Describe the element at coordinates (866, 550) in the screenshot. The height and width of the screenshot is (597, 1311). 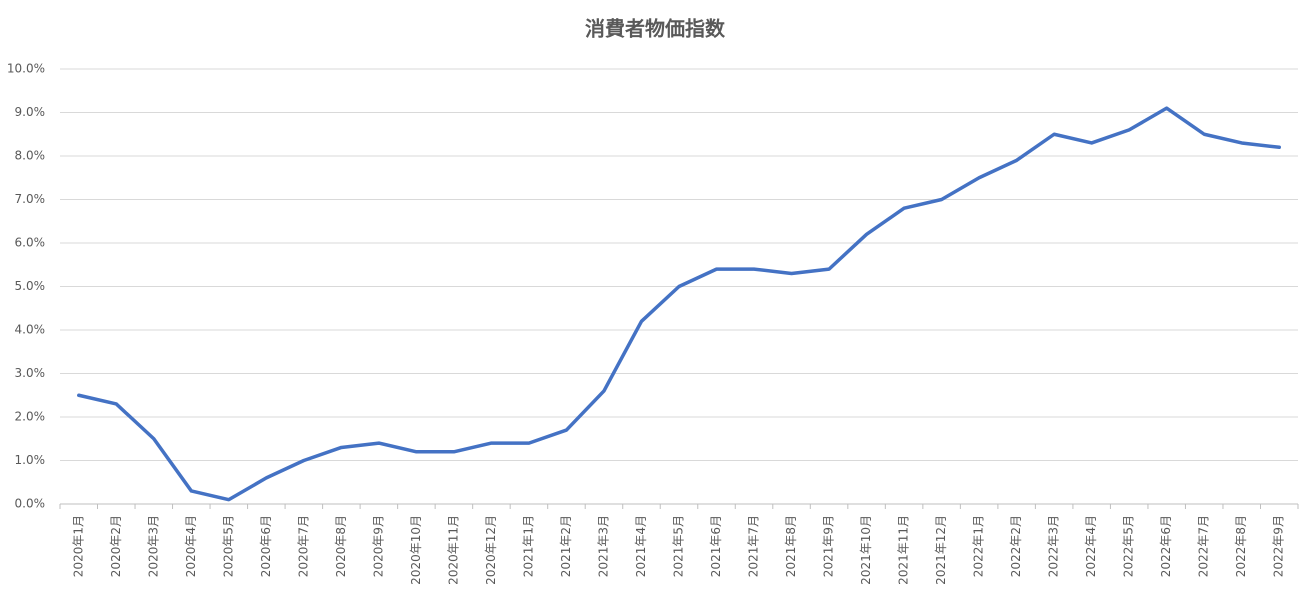
I see `x-tick-label: 2021年10月` at that location.